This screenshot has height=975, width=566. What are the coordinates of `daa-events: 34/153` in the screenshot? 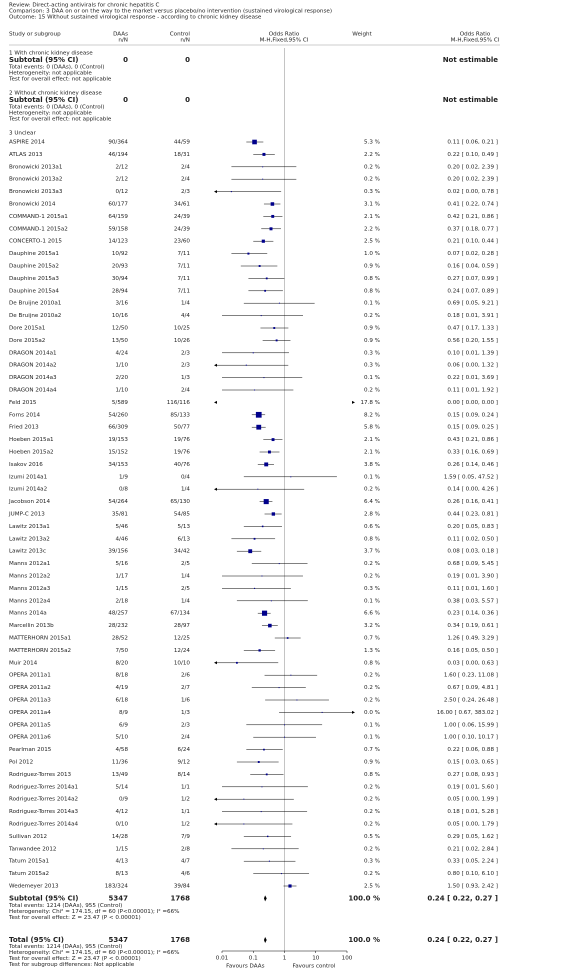 It's located at (118, 465).